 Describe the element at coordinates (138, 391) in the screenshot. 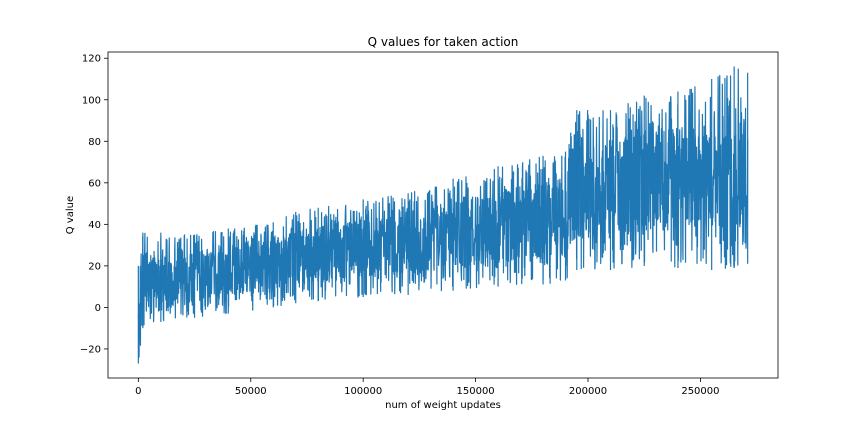

I see `x-tick-label: 0` at that location.